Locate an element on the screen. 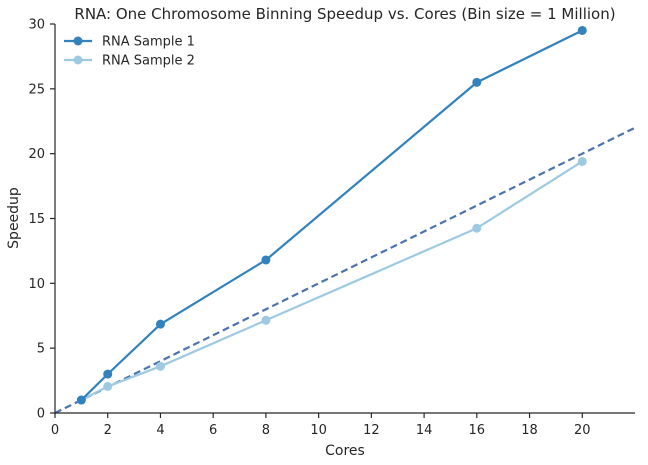  x-tick-label: 8 is located at coordinates (266, 430).